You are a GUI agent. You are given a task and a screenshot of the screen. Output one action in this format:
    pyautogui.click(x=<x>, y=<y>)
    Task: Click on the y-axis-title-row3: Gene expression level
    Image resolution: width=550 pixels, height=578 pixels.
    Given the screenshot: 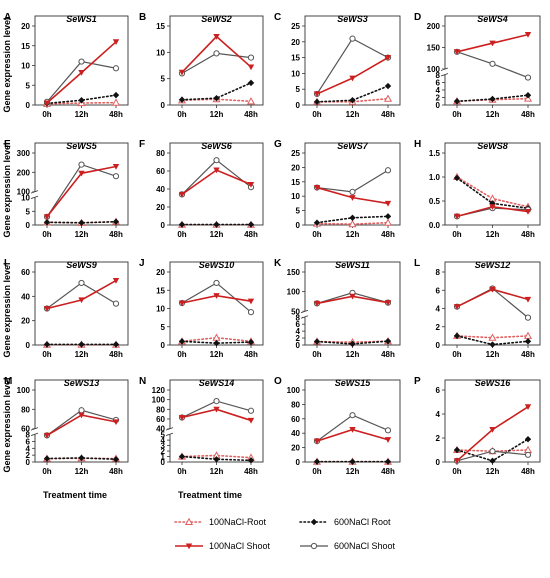 What is the action you would take?
    pyautogui.click(x=7, y=309)
    